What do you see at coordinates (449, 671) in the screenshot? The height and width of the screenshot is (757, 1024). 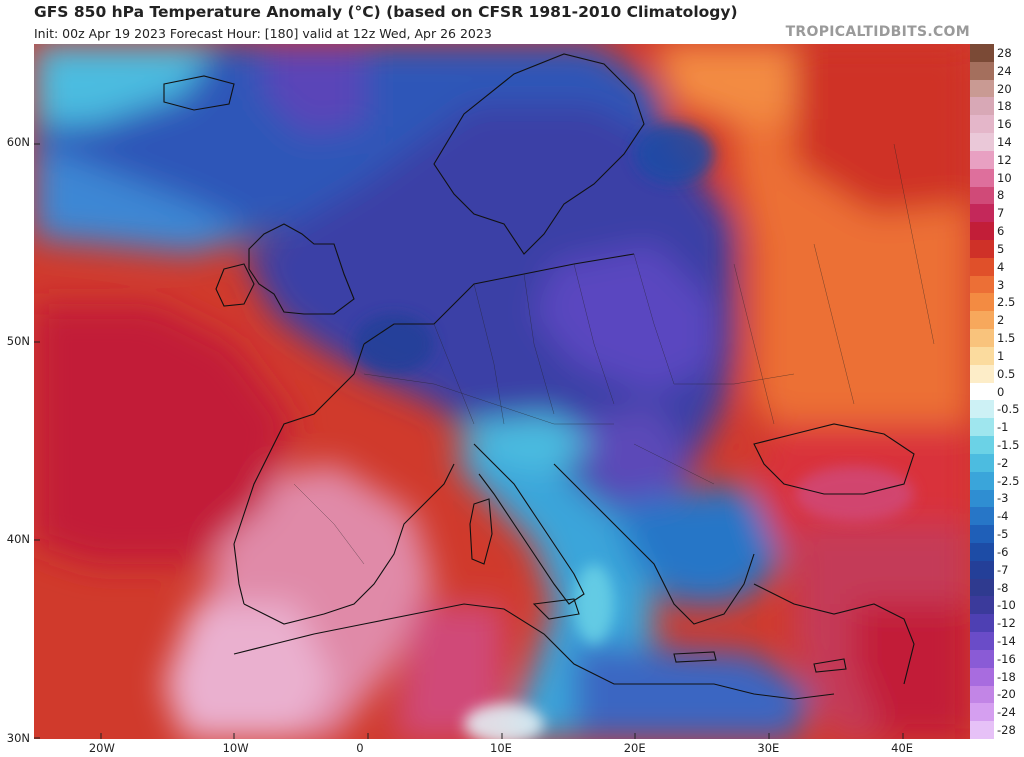 I see `algeria-warm` at bounding box center [449, 671].